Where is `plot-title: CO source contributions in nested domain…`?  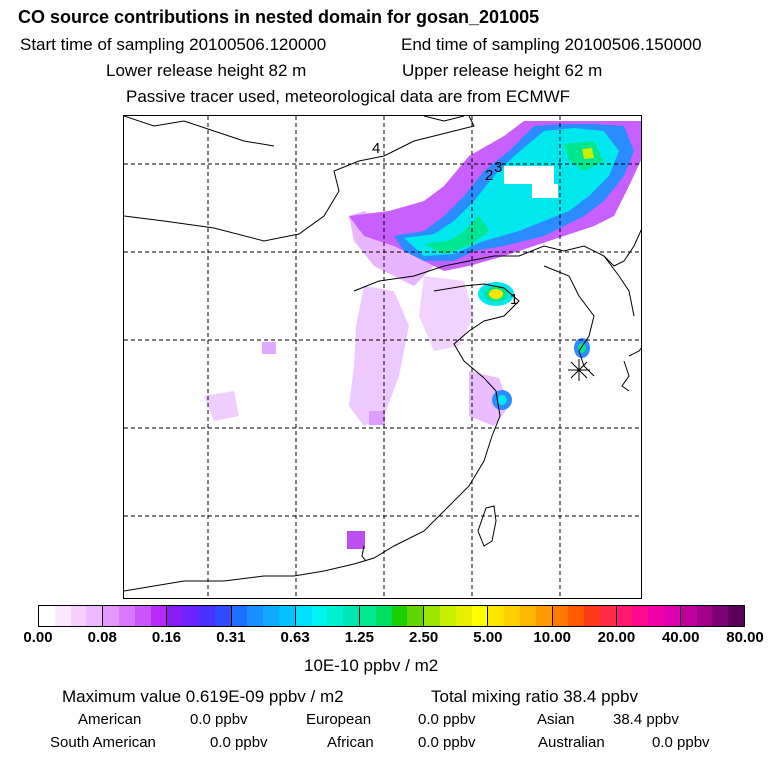
plot-title: CO source contributions in nested domain… is located at coordinates (279, 17).